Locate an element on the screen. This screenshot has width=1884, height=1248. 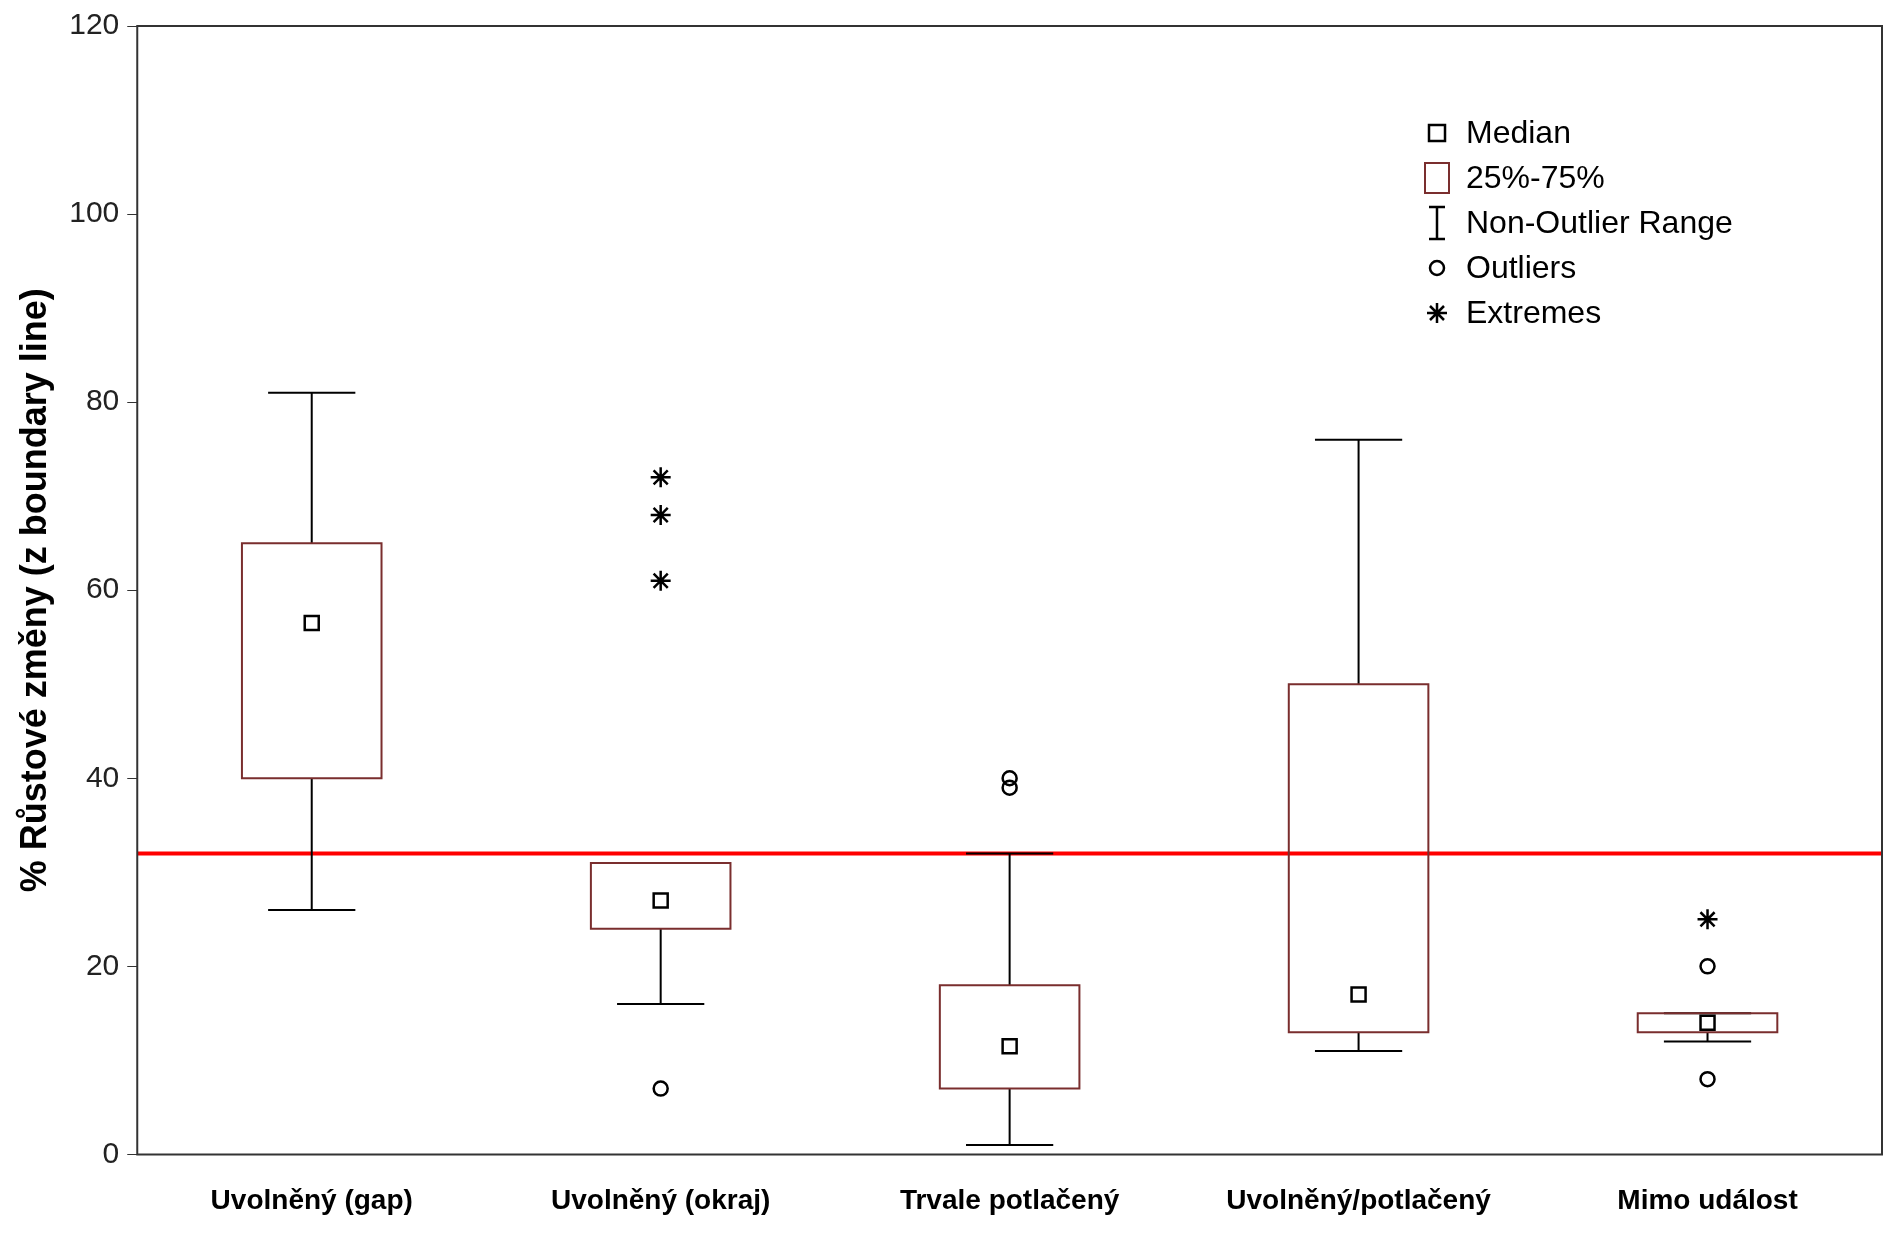
x-tick-label: Trvale potlačený is located at coordinates (1009, 1199).